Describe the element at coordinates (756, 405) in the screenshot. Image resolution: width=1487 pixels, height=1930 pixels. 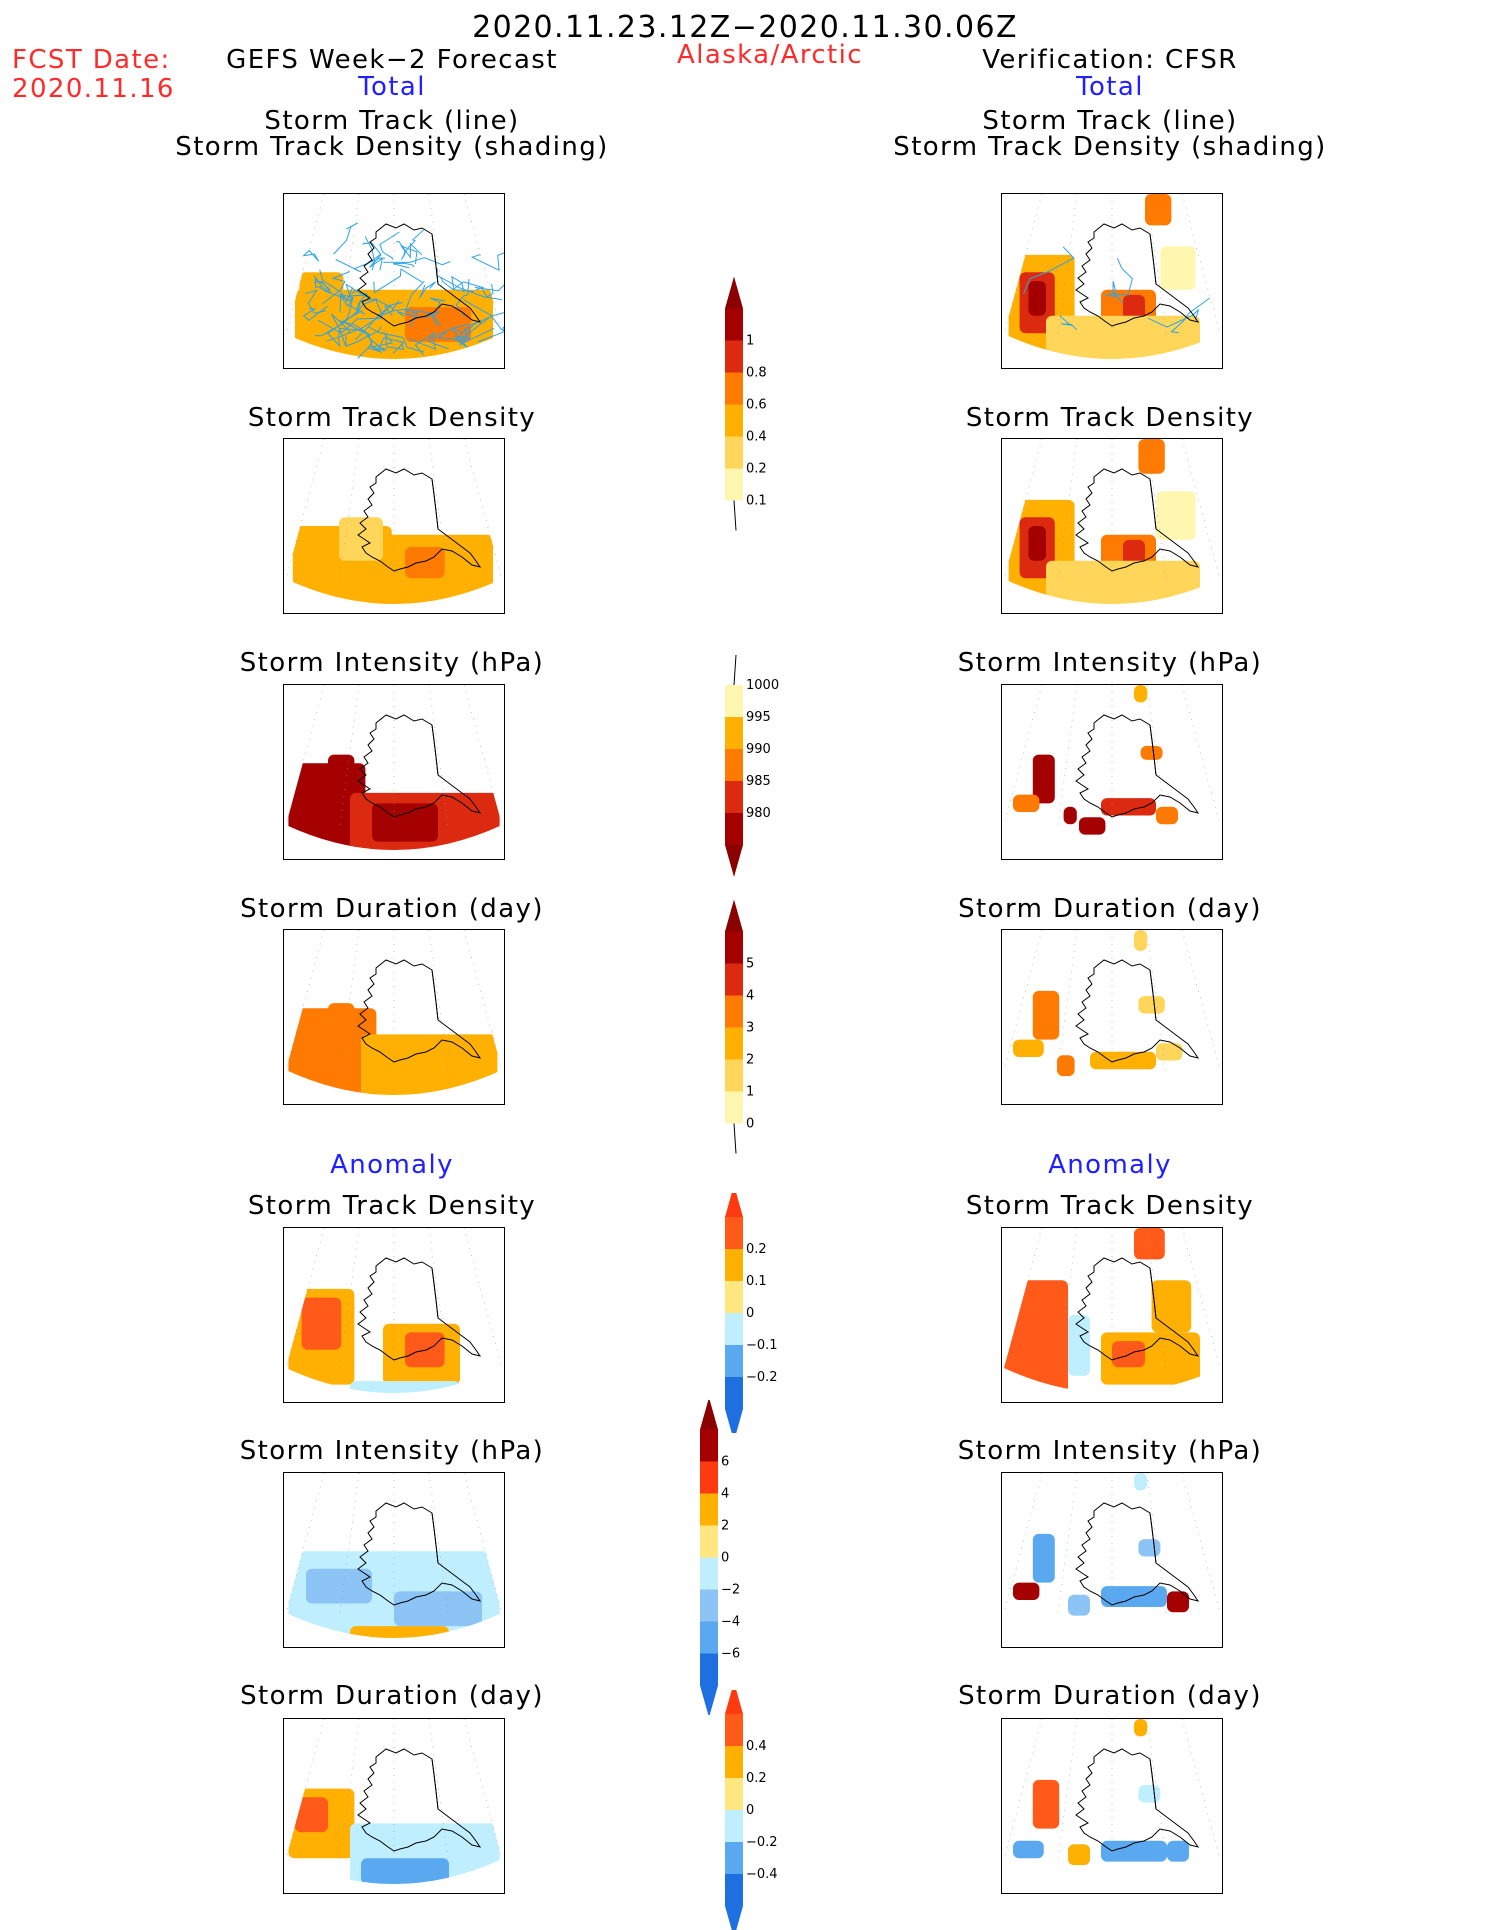
I see `colorbar-tick-label: 0.6` at that location.